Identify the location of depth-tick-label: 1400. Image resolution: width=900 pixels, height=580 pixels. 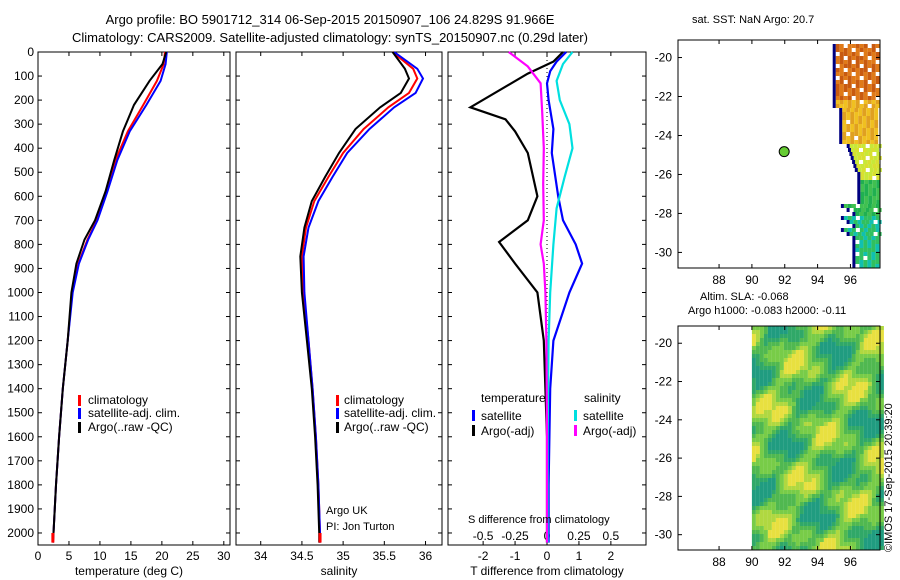
(20, 389).